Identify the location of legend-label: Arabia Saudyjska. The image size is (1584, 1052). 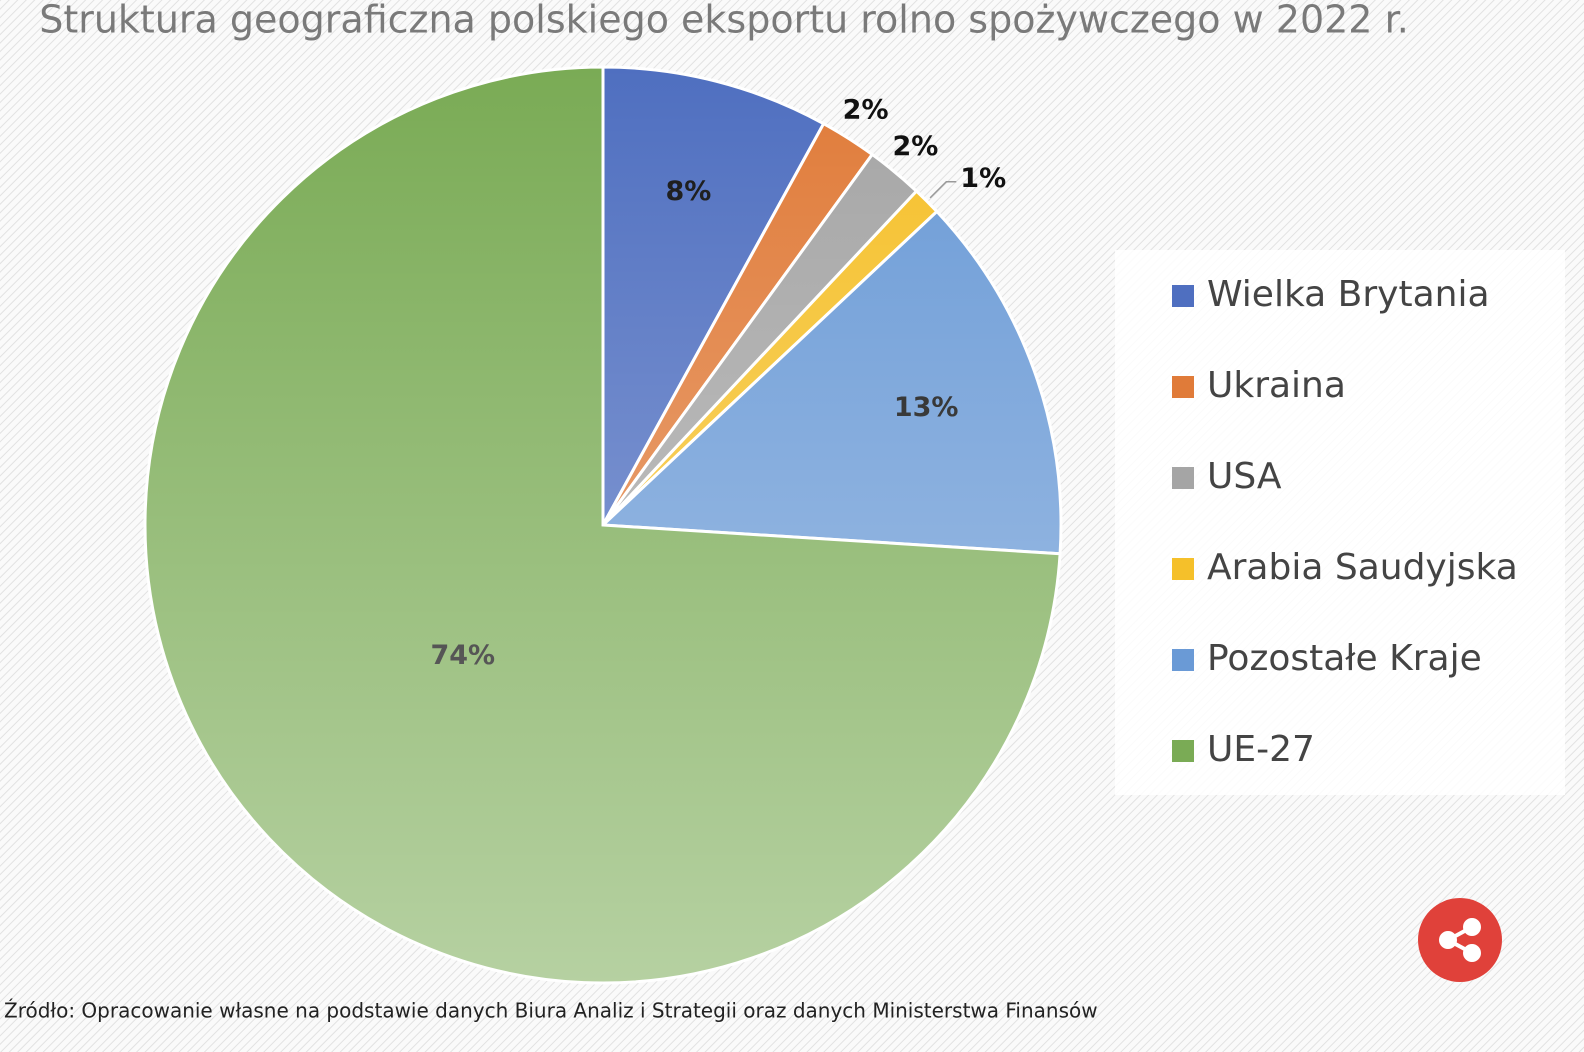
(1362, 567).